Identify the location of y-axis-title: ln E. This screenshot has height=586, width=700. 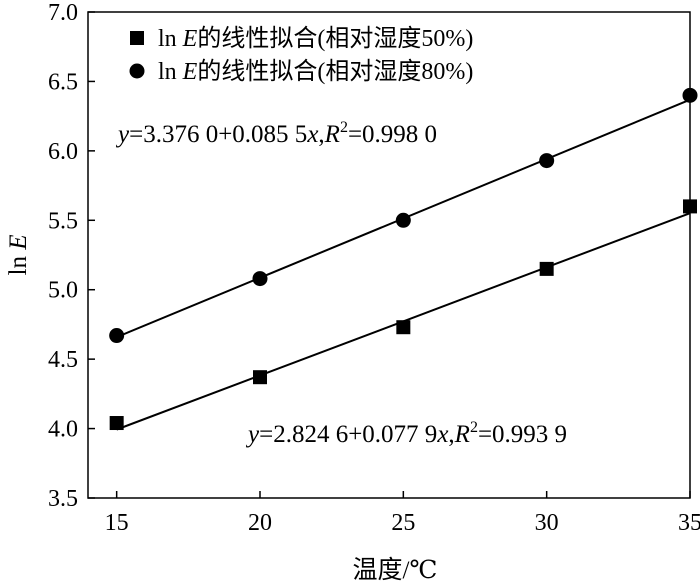
(18, 255).